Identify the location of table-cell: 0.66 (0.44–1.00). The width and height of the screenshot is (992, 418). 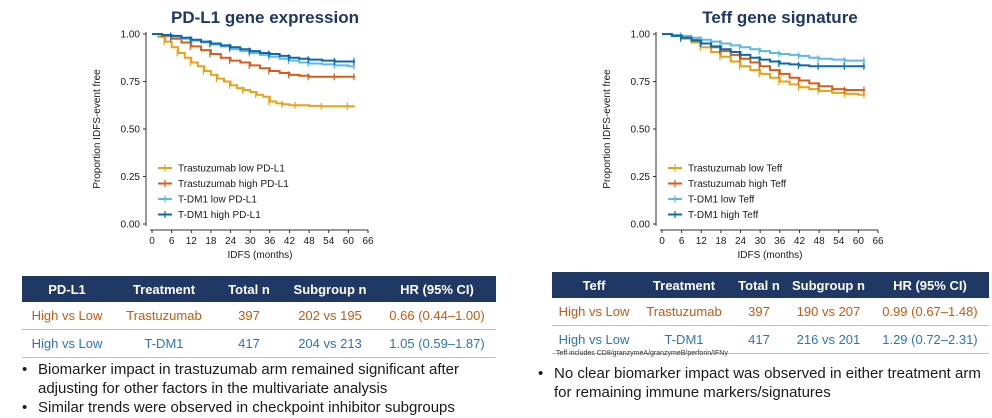
(437, 316).